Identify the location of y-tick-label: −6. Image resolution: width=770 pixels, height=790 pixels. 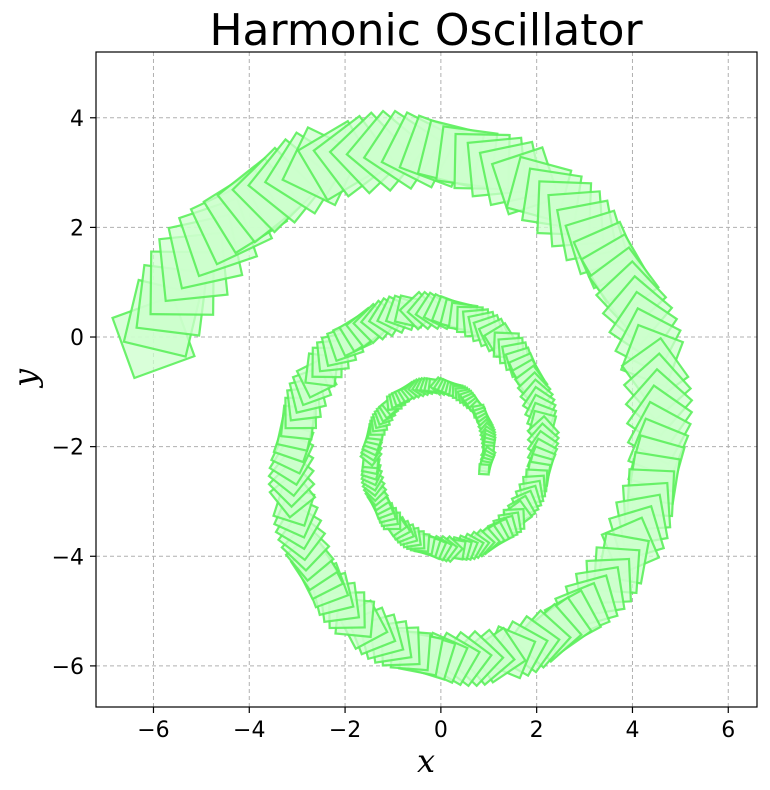
(68, 667).